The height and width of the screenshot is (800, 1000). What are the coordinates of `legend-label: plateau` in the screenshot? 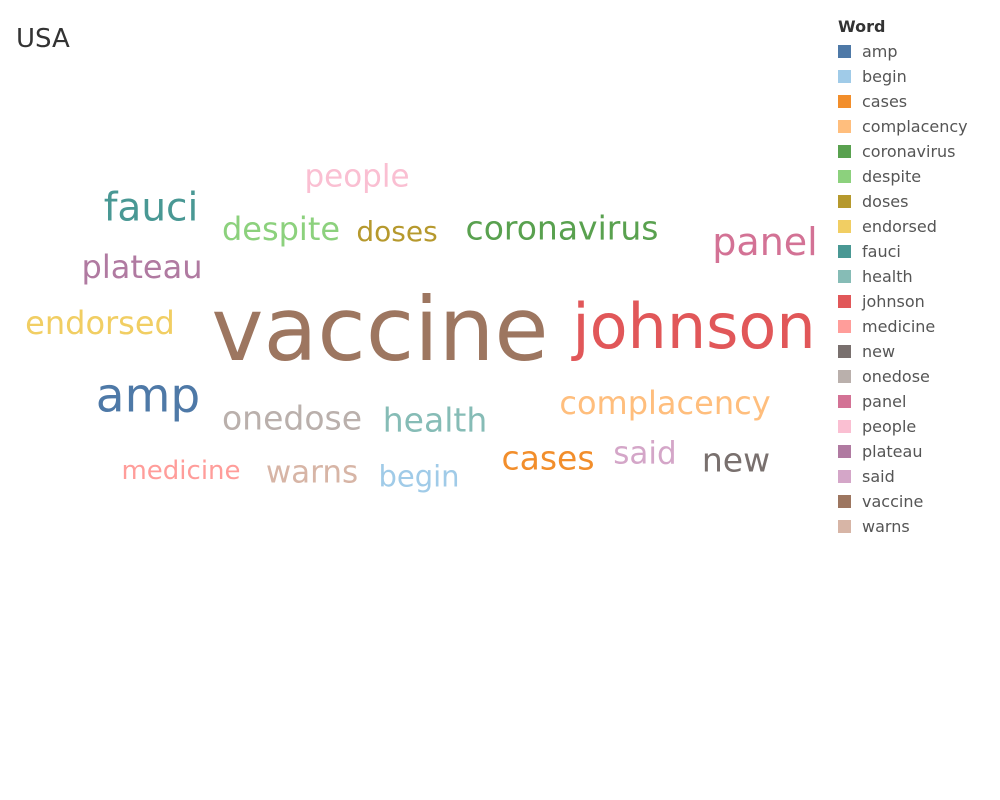 It's located at (892, 451).